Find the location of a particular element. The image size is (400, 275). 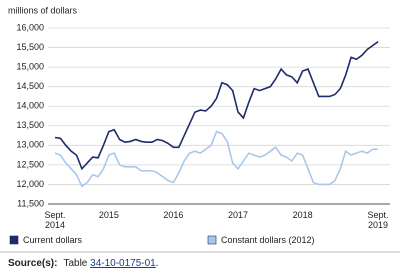

x-tick-label: 2018 is located at coordinates (302, 215).